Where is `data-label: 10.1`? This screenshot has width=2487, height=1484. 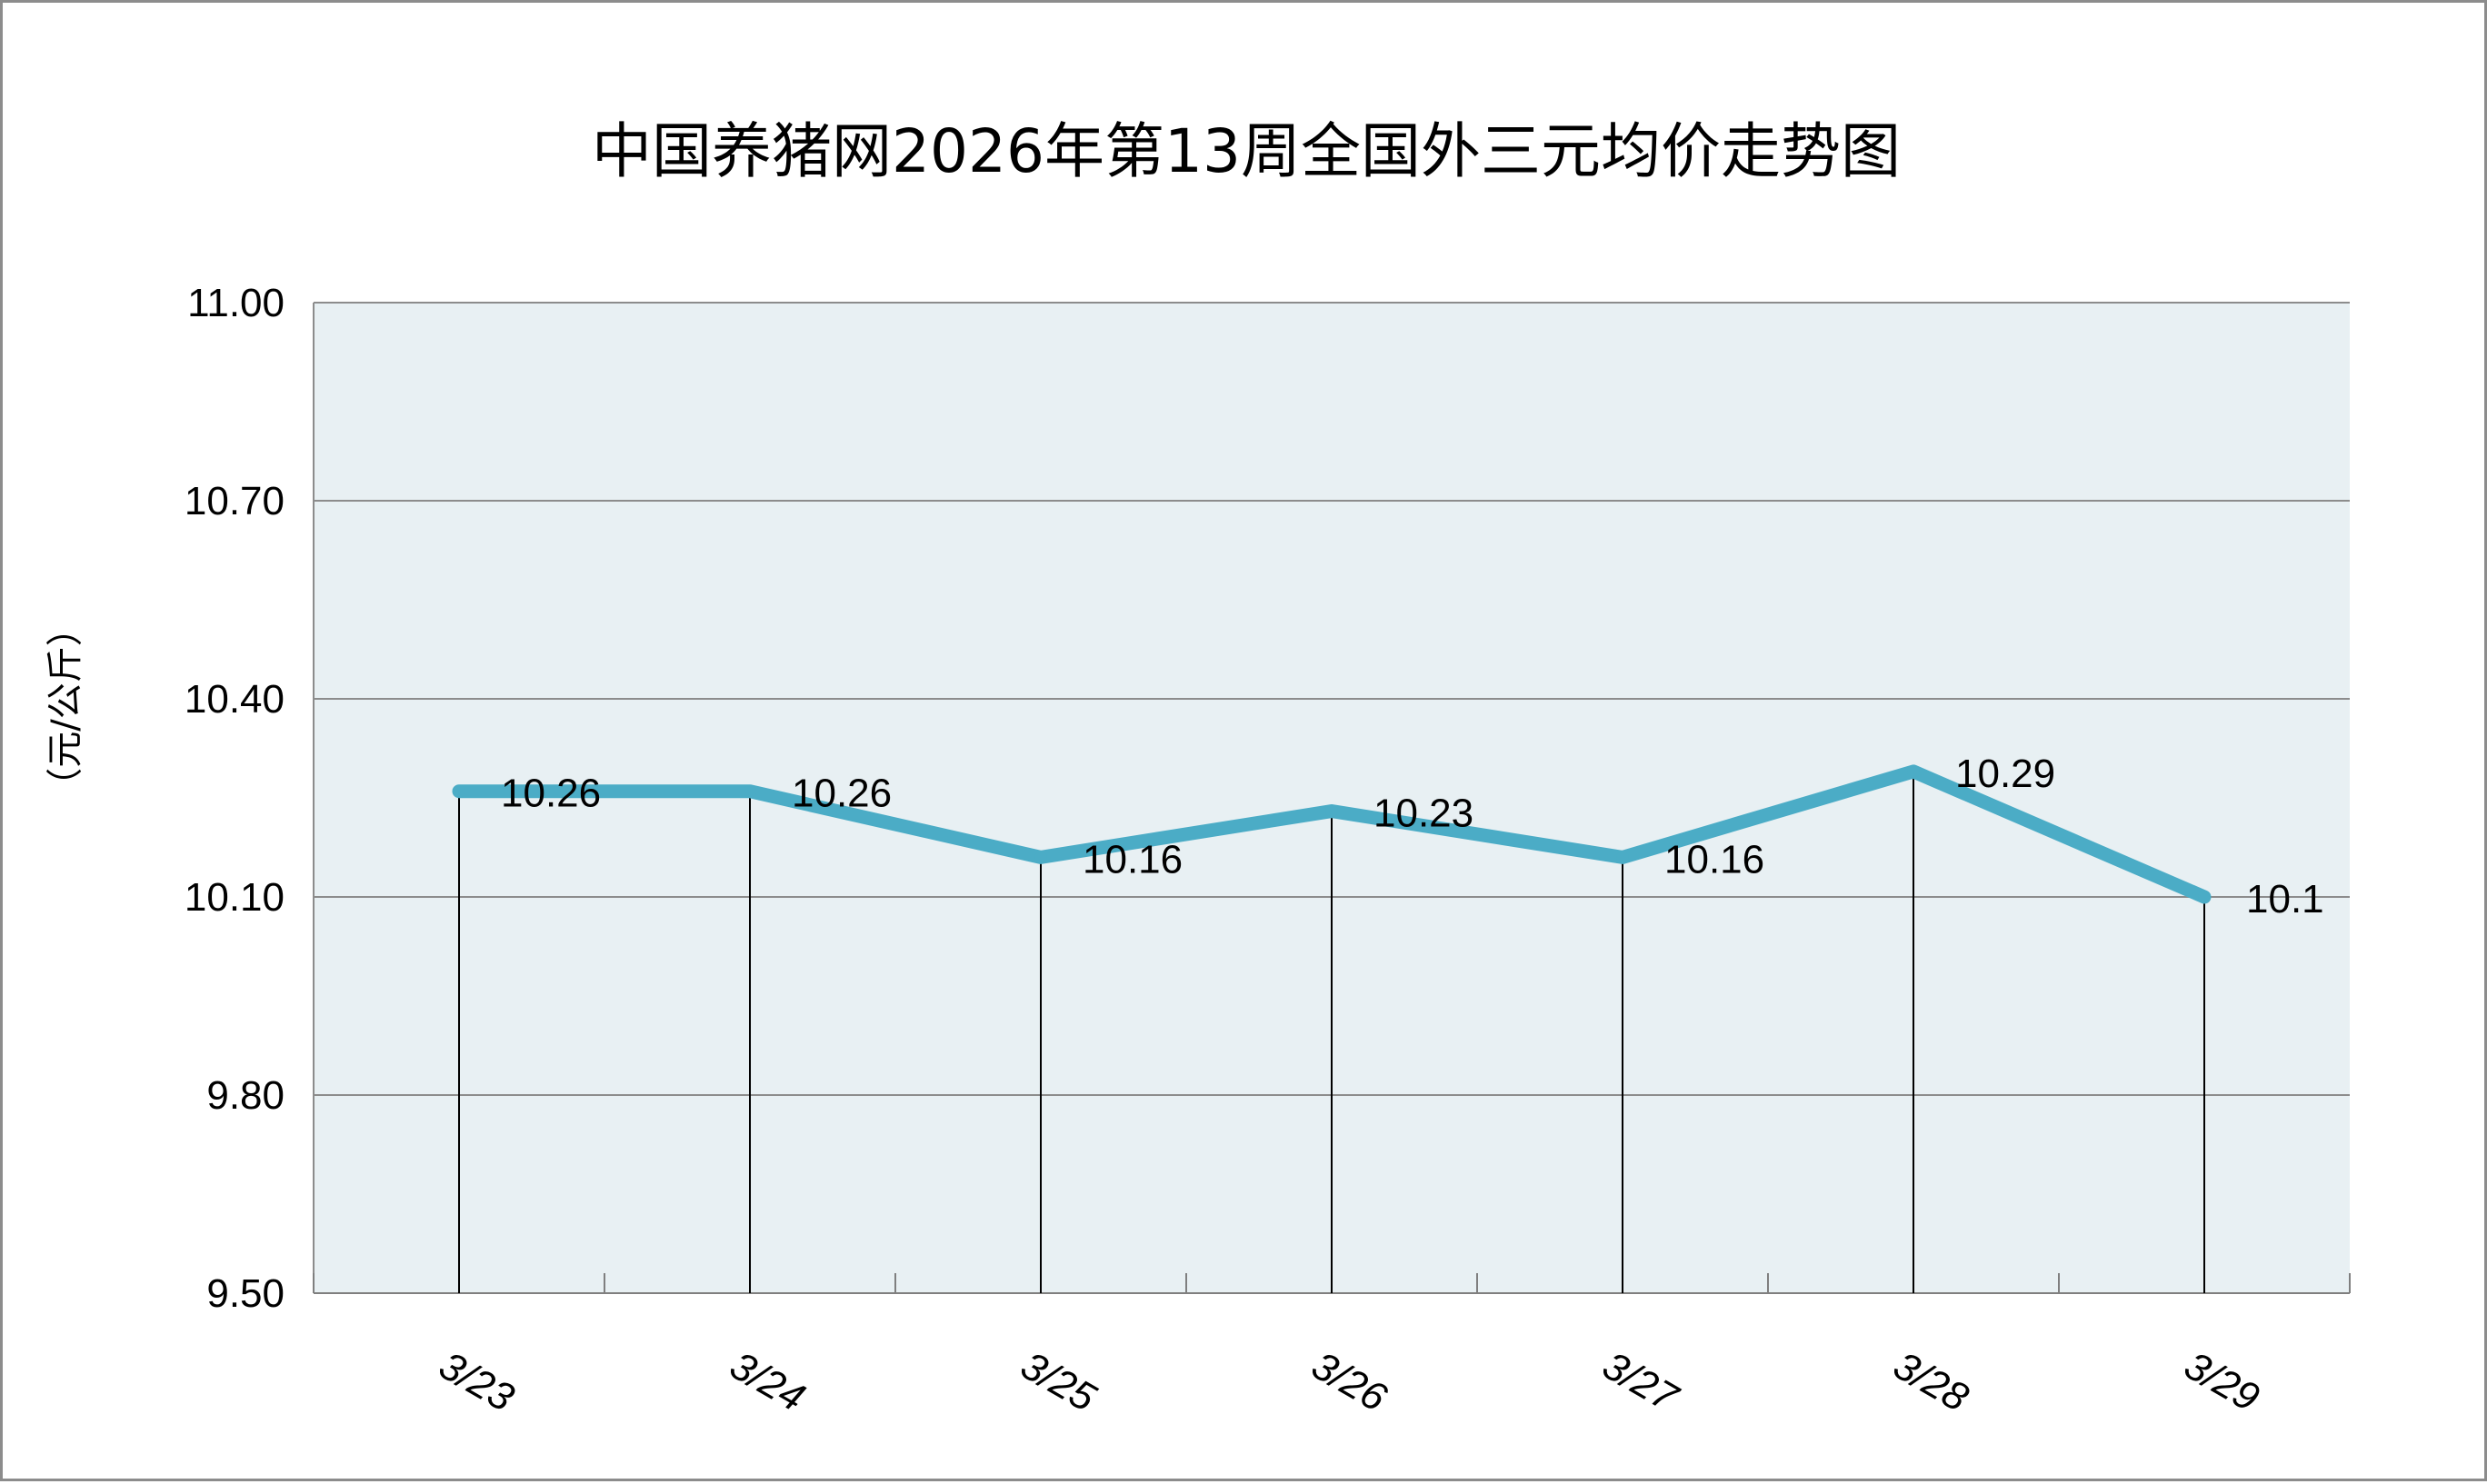
data-label: 10.1 is located at coordinates (2285, 899).